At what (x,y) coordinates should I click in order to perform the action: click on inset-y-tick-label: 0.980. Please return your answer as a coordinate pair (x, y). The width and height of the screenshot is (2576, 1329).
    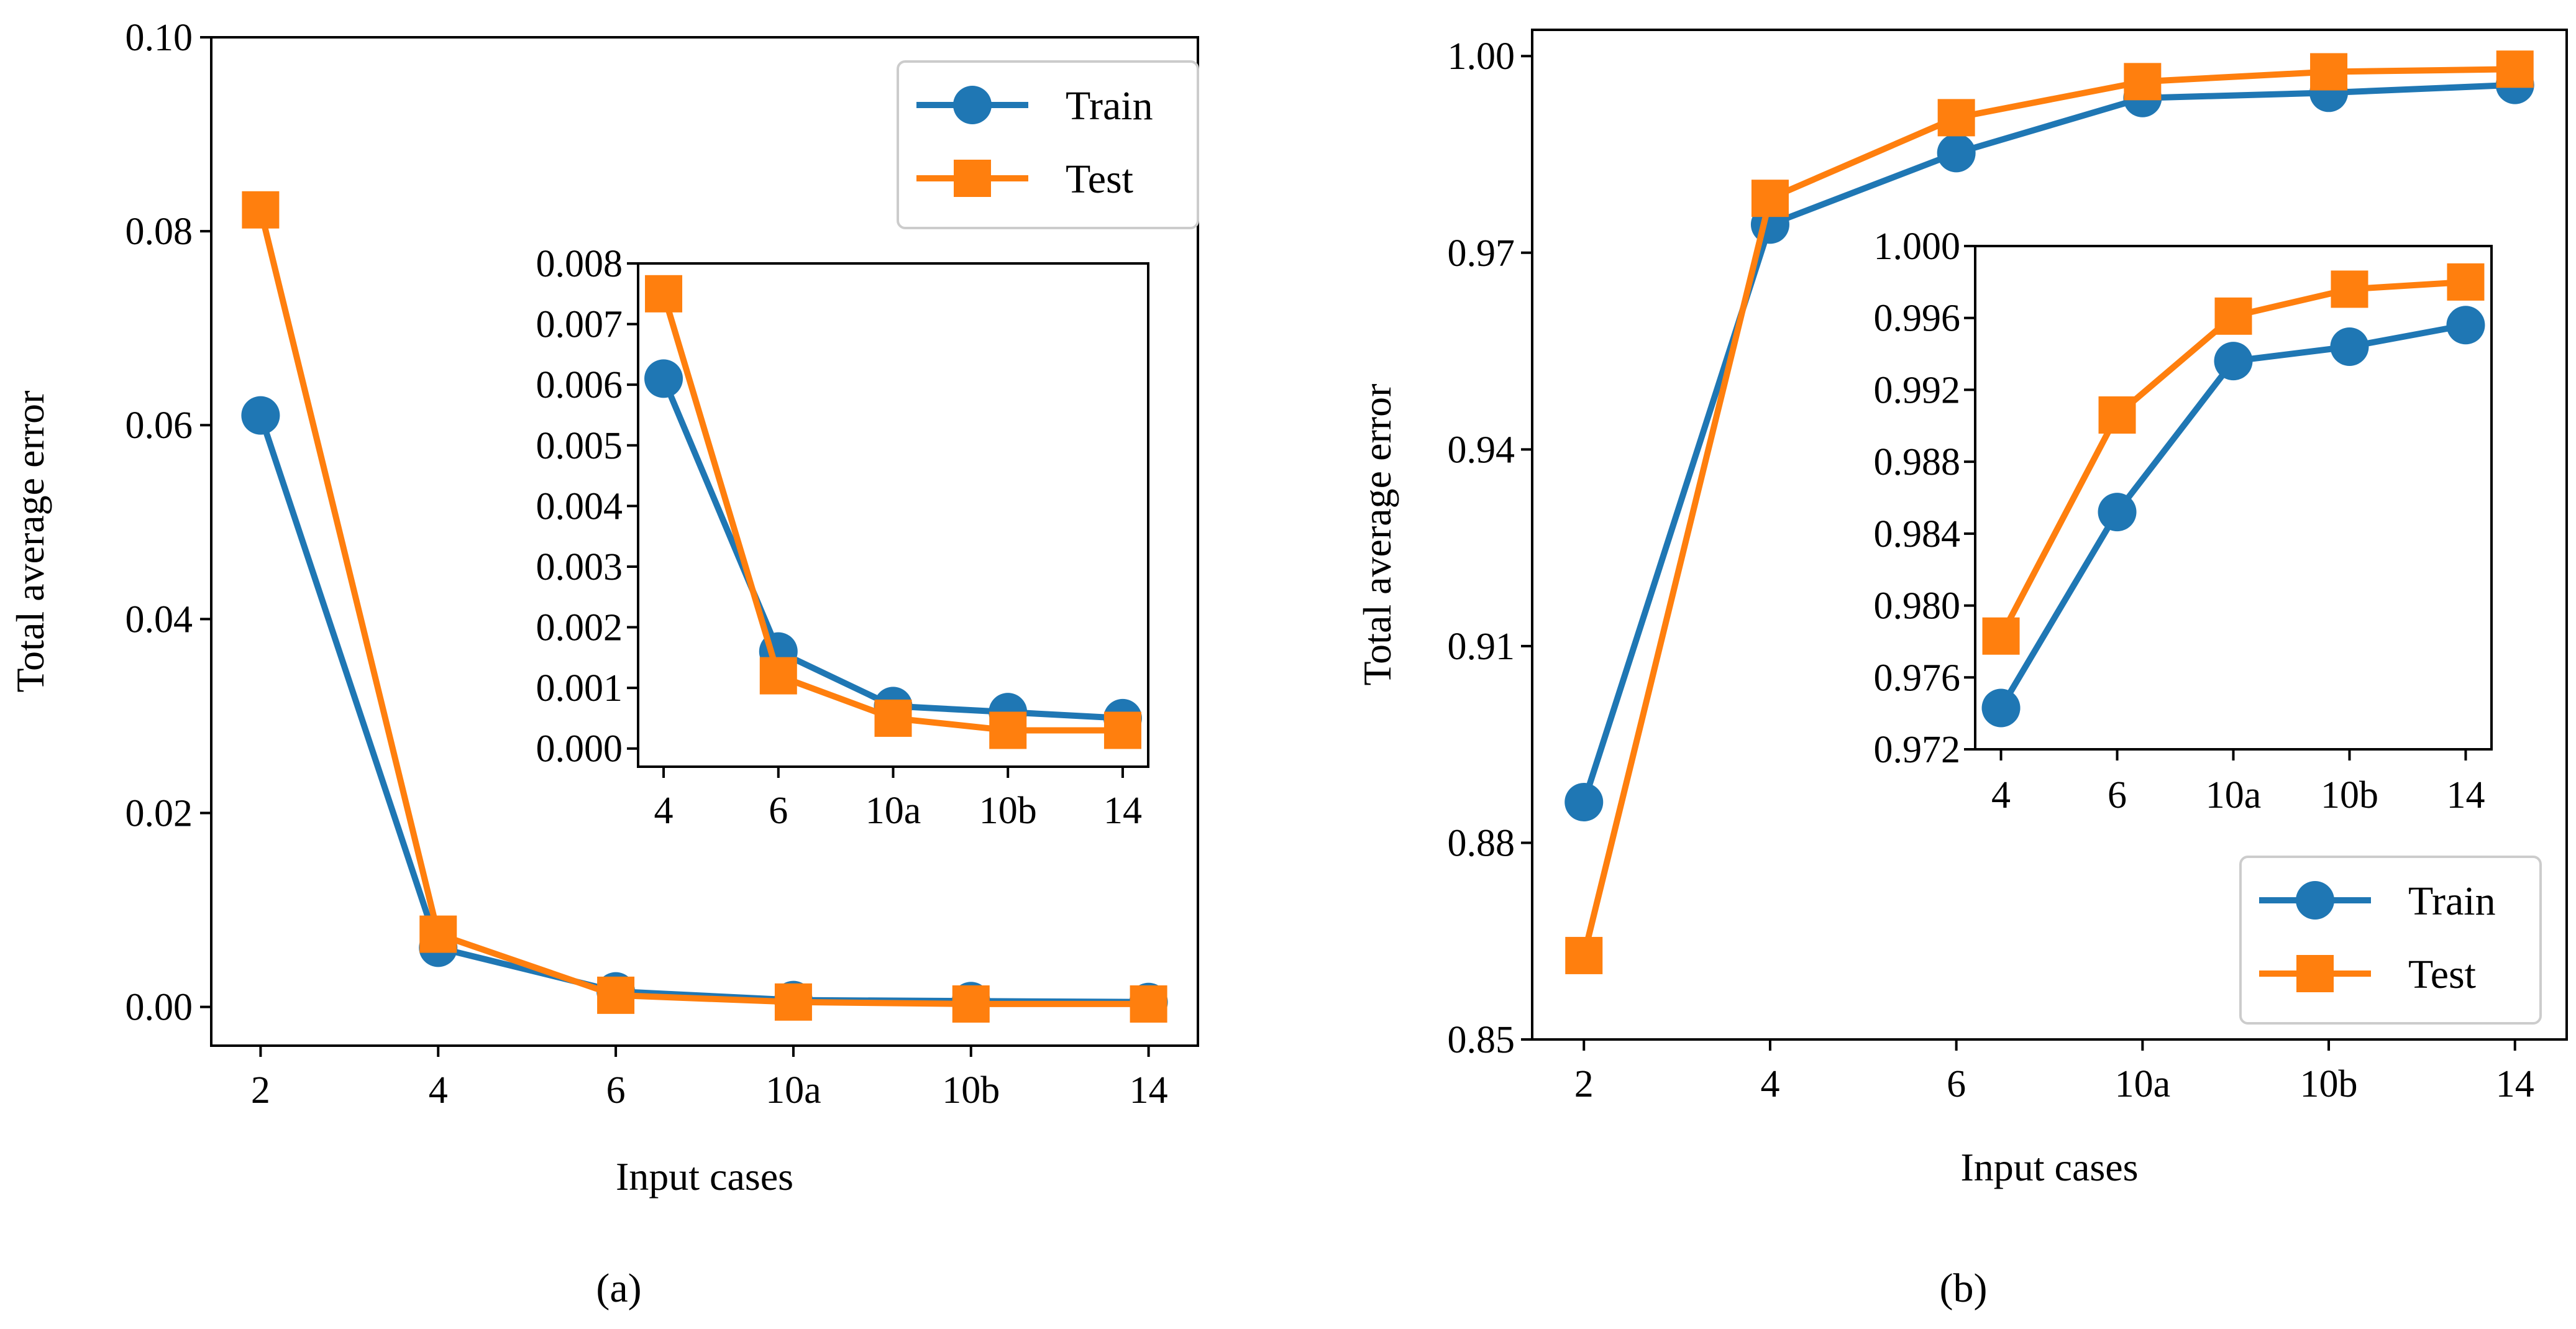
    Looking at the image, I should click on (1917, 606).